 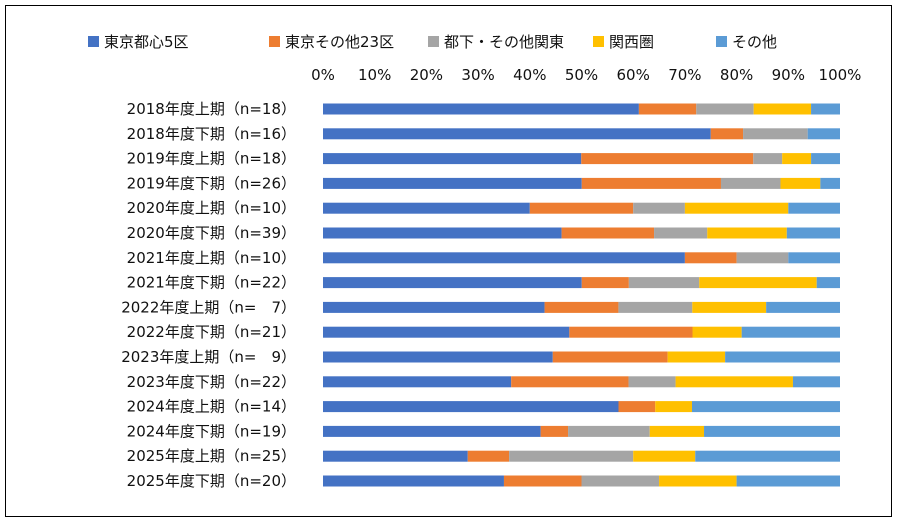 I want to click on x-tick-label: 0%, so click(x=323, y=75).